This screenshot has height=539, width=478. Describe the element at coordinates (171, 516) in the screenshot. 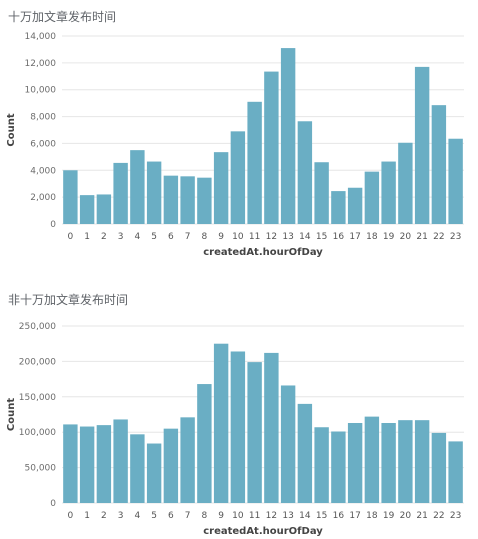

I see `x-tick-label: 6` at that location.